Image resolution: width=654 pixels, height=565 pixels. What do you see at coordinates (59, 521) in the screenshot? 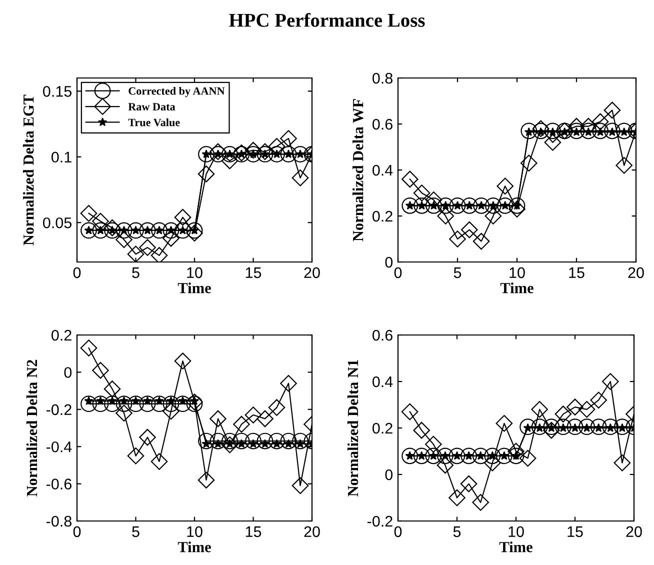
I see `y-tick-label: -0.8` at bounding box center [59, 521].